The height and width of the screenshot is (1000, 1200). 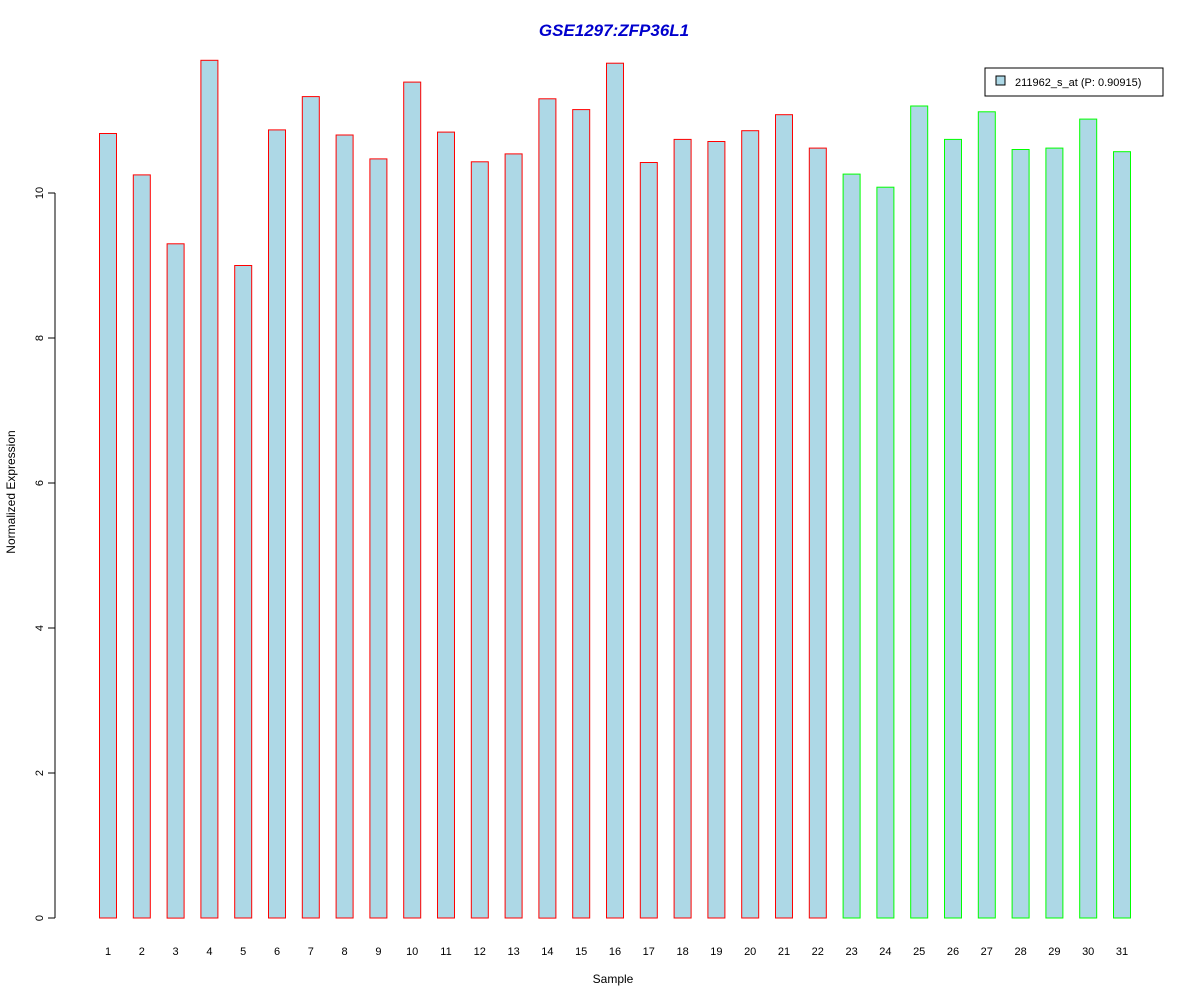 What do you see at coordinates (581, 952) in the screenshot?
I see `x-tick-label: 15` at bounding box center [581, 952].